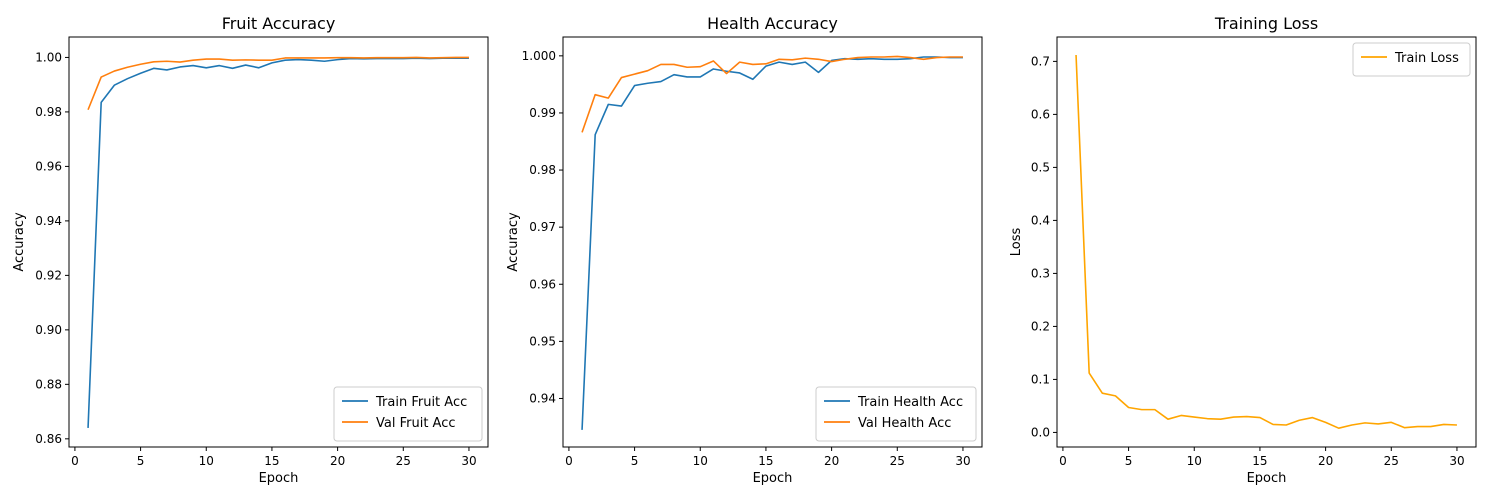 The height and width of the screenshot is (500, 1500). What do you see at coordinates (1040, 220) in the screenshot?
I see `y-tick-label: 0.4` at bounding box center [1040, 220].